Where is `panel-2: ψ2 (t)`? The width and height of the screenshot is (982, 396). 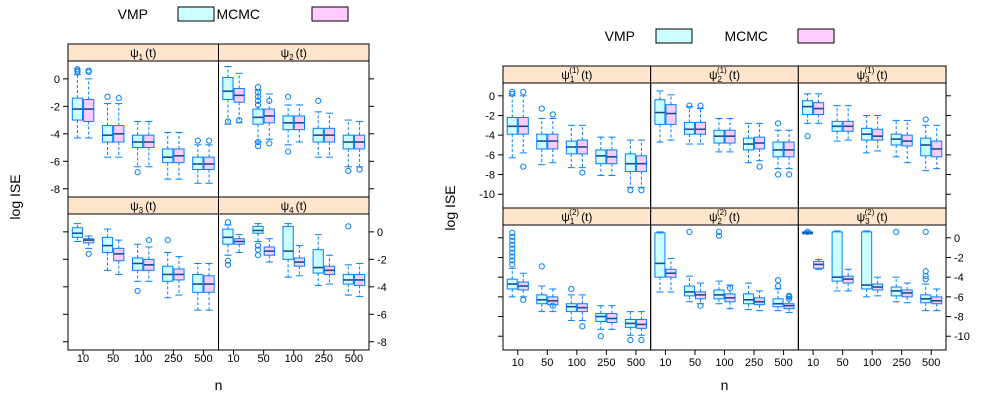
panel-2: ψ2 (t) is located at coordinates (296, 120).